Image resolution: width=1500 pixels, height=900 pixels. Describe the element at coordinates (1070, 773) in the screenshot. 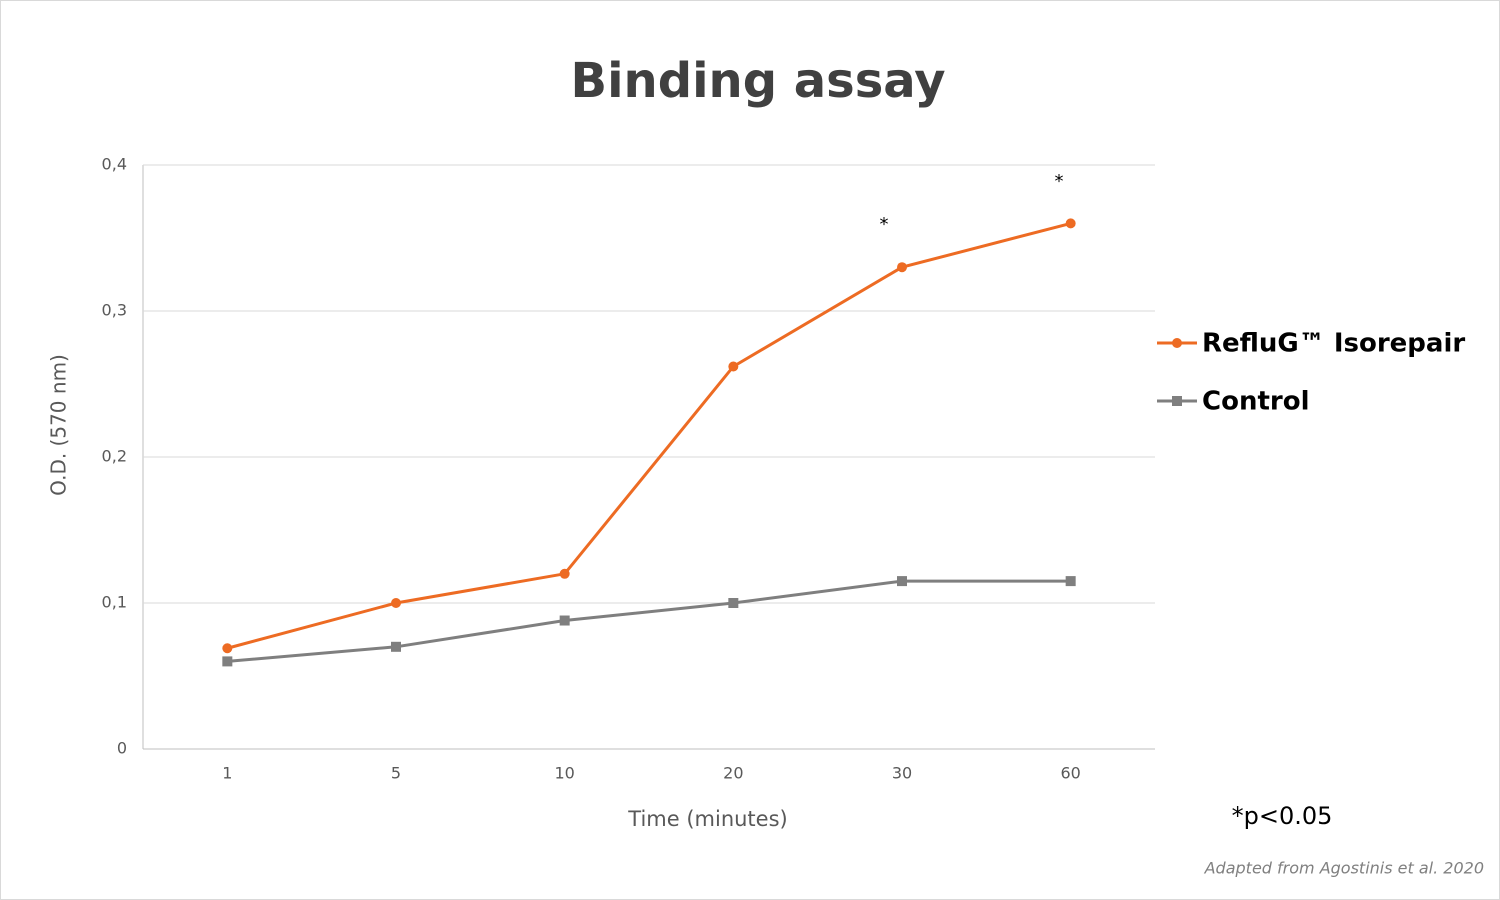

I see `x-tick-label: 60` at that location.